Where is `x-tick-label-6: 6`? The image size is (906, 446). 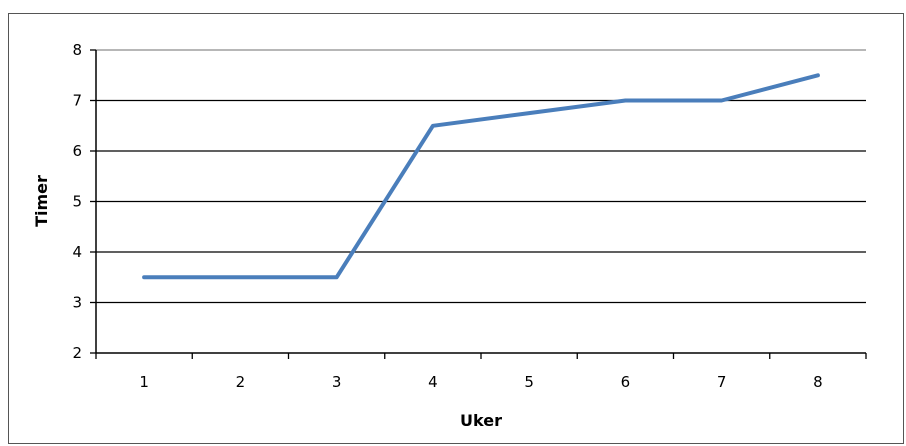 x-tick-label-6: 6 is located at coordinates (626, 382).